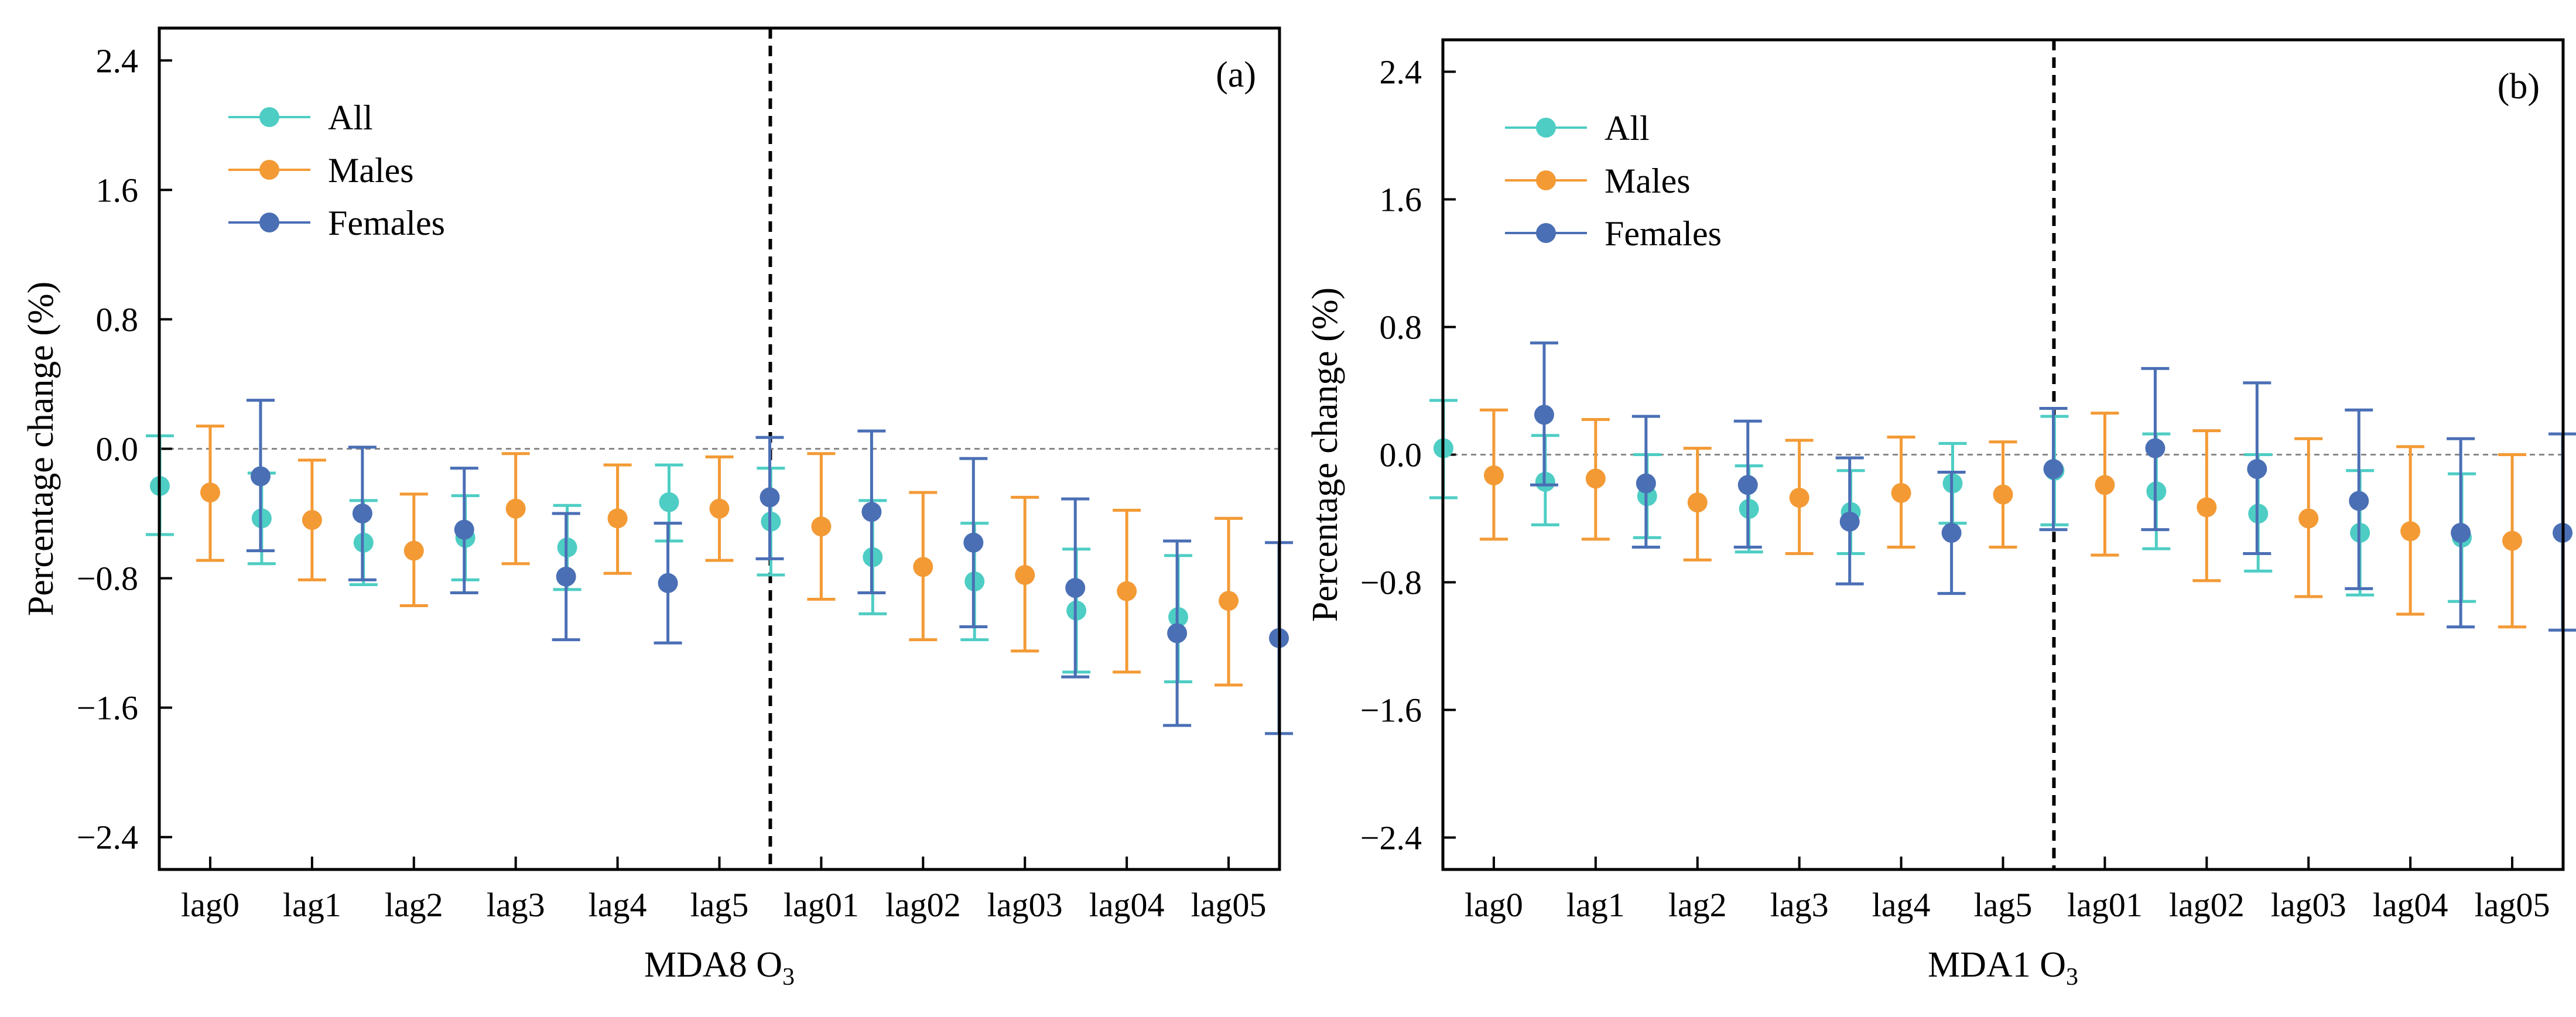 The image size is (2576, 1017). Describe the element at coordinates (269, 117) in the screenshot. I see `legend-marker-all` at that location.